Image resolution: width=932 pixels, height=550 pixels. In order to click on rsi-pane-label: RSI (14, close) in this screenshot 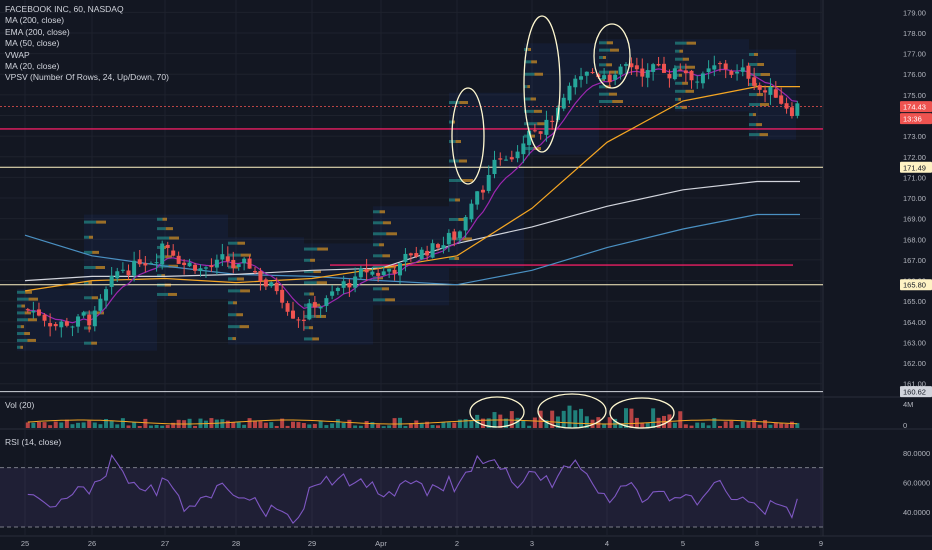, I will do `click(33, 442)`.